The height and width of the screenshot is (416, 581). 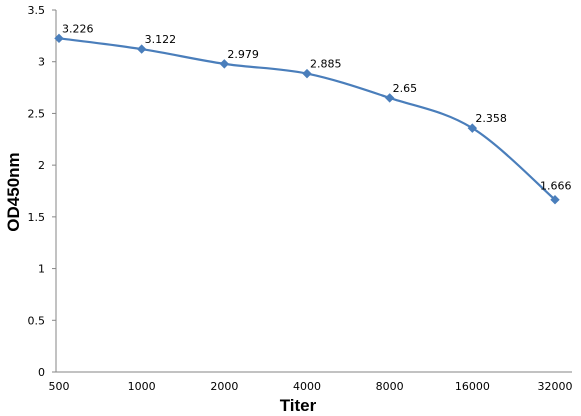 I want to click on data-label: 2.65, so click(x=405, y=88).